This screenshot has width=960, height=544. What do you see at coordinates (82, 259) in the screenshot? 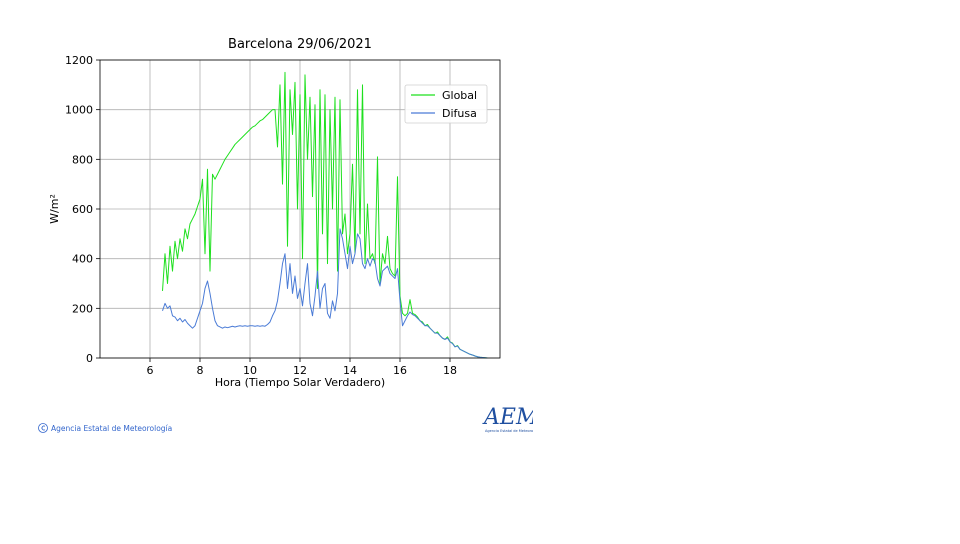
I see `y-tick-label: 400` at bounding box center [82, 259].